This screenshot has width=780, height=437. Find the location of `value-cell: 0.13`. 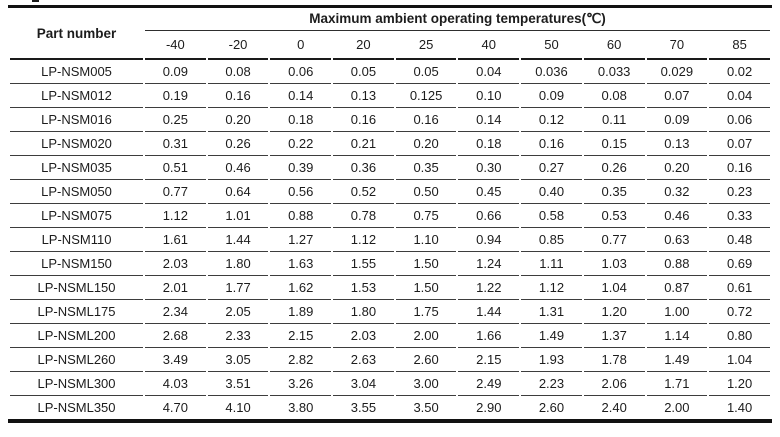

value-cell: 0.13 is located at coordinates (677, 144).